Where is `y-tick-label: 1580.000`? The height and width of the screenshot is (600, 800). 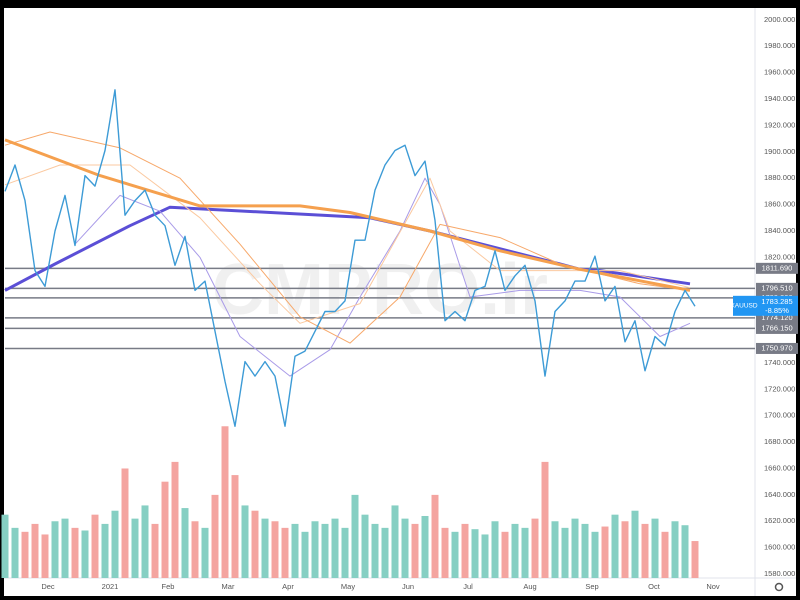 y-tick-label: 1580.000 is located at coordinates (779, 573).